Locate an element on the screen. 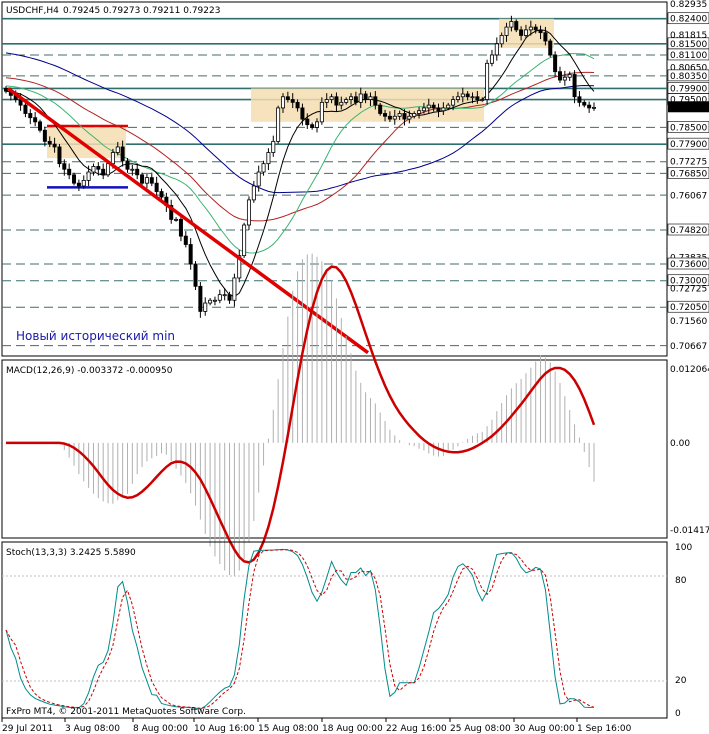 The image size is (709, 734). price-axis-label: 0.81815 is located at coordinates (688, 36).